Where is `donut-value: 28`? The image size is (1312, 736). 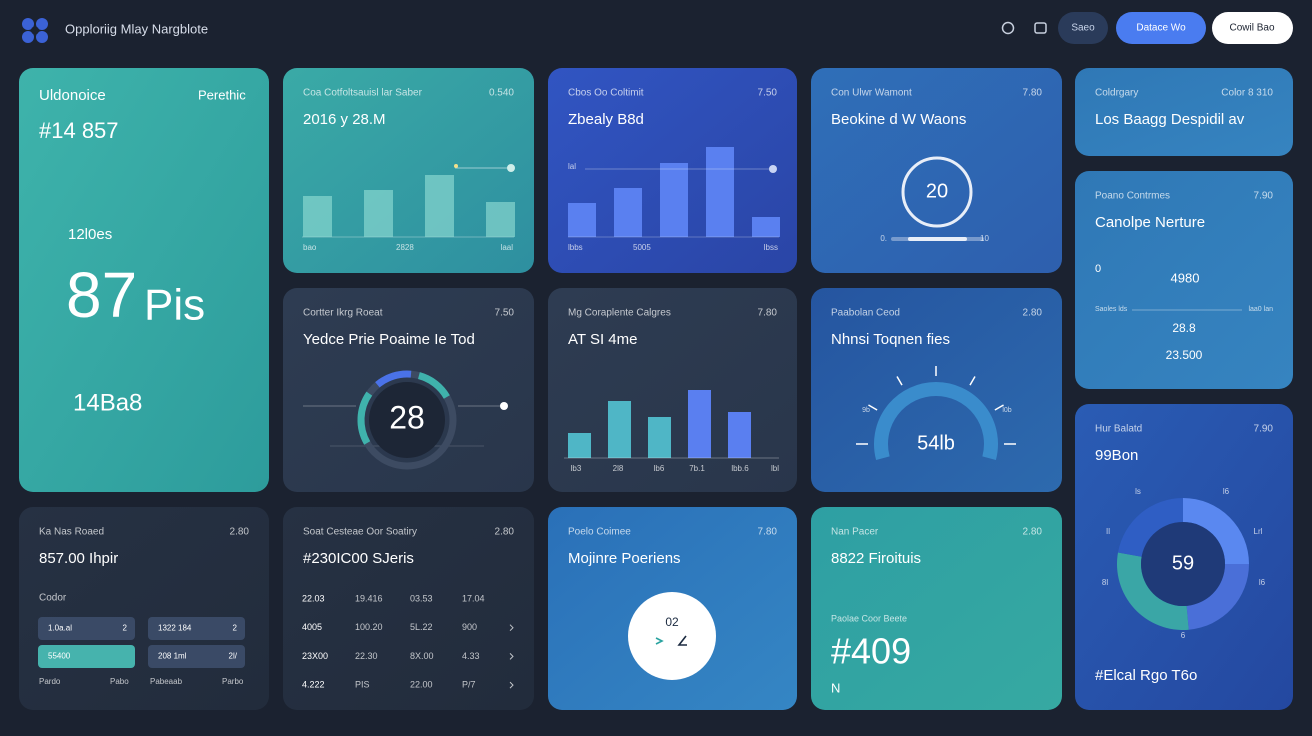
donut-value: 28 is located at coordinates (407, 417).